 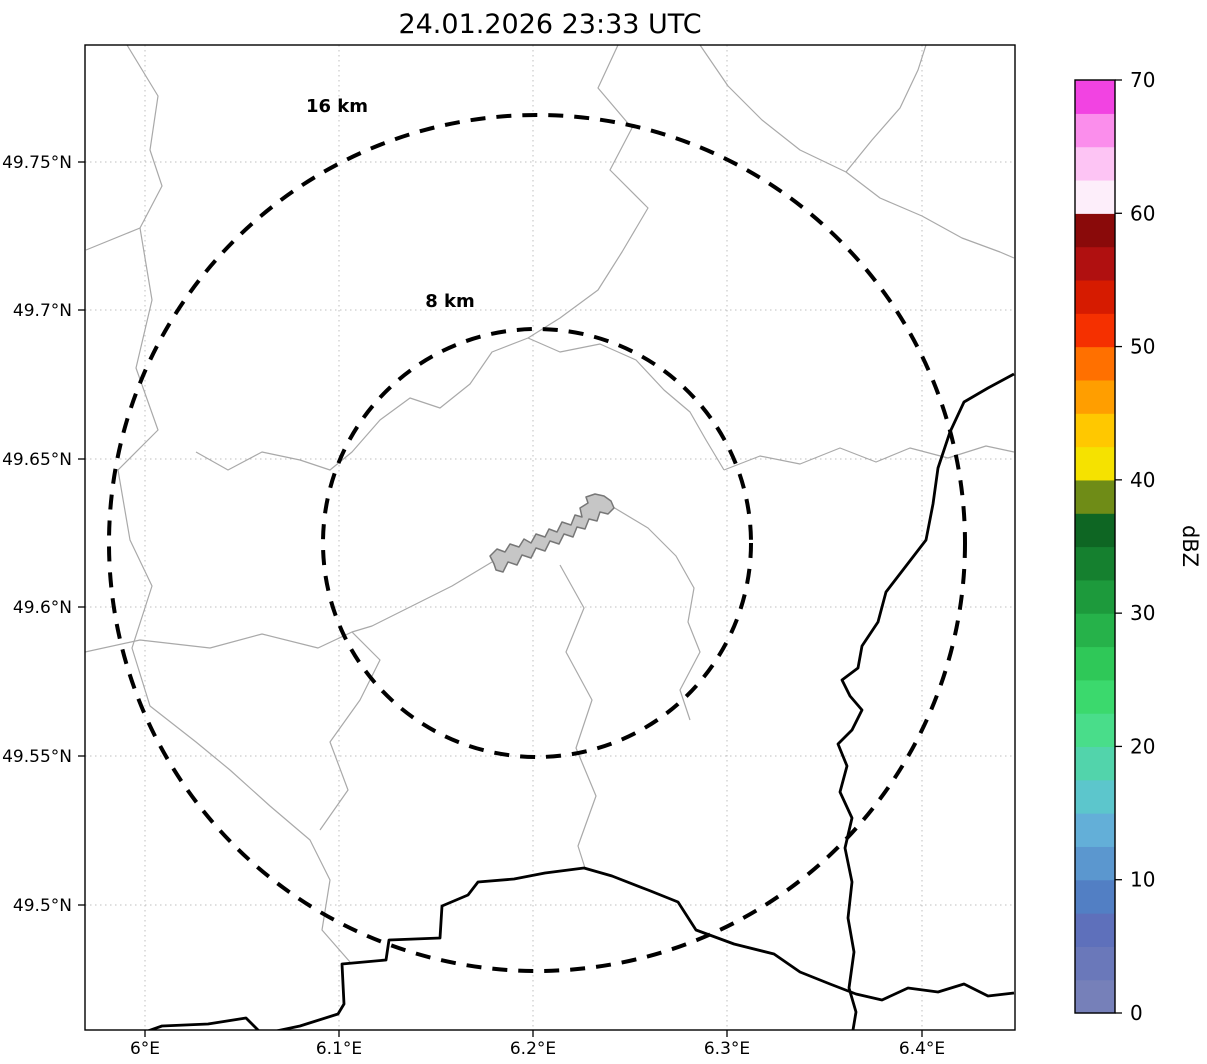 What do you see at coordinates (1142, 880) in the screenshot?
I see `colorbar-tick-label: 10` at bounding box center [1142, 880].